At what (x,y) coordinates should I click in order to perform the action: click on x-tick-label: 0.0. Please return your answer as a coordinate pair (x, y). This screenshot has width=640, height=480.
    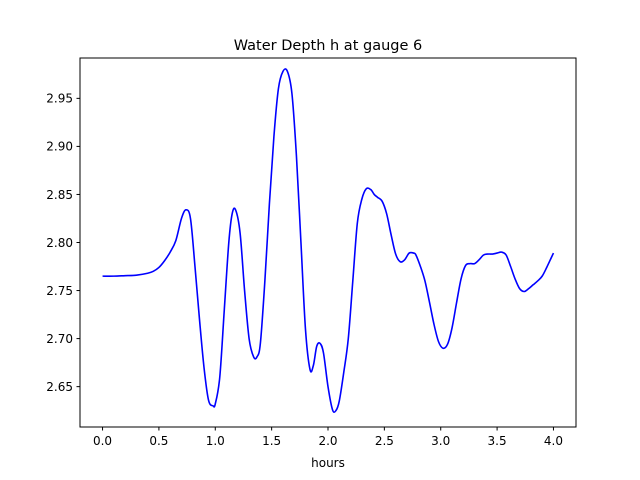
    Looking at the image, I should click on (102, 441).